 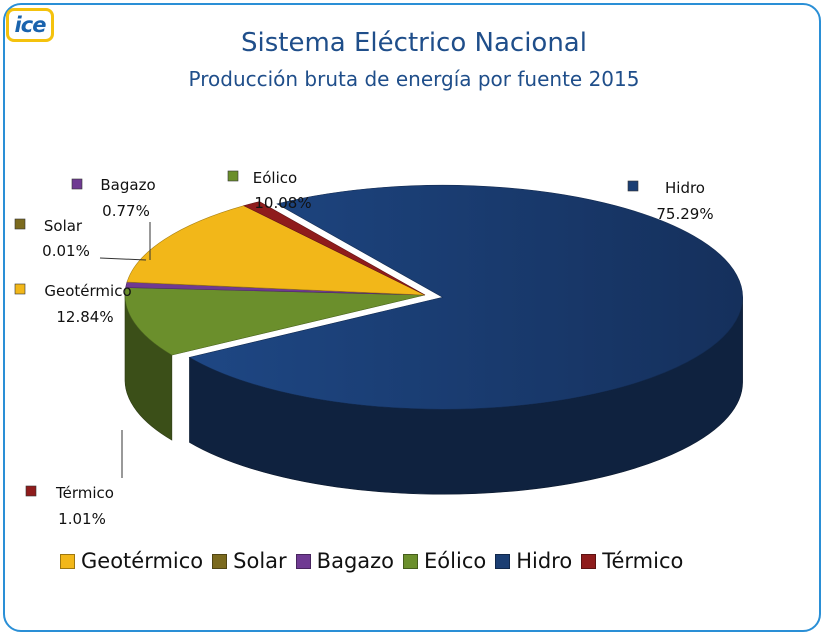 I want to click on data-label-name-hidro: Hidro, so click(x=685, y=188).